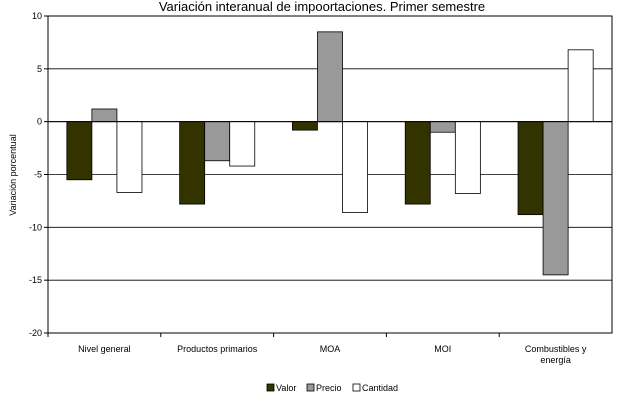  What do you see at coordinates (39, 122) in the screenshot?
I see `y-tick-label: 0` at bounding box center [39, 122].